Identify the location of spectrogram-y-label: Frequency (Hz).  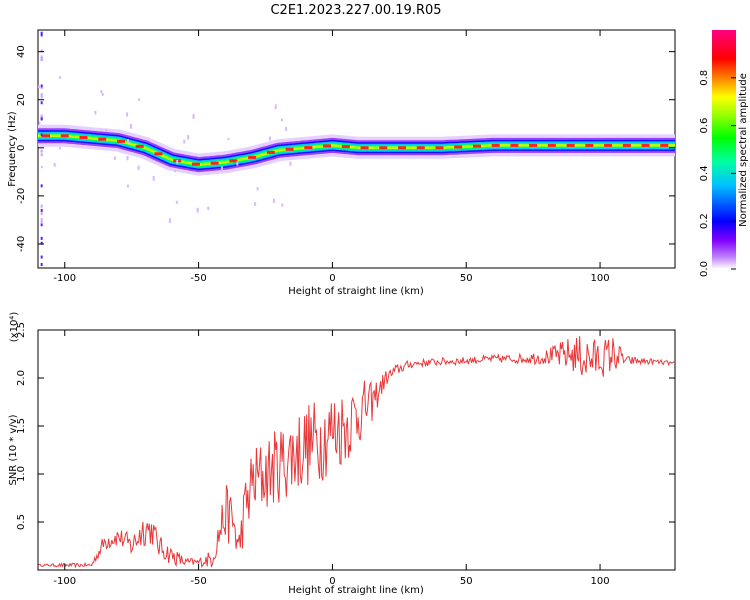
(12, 149).